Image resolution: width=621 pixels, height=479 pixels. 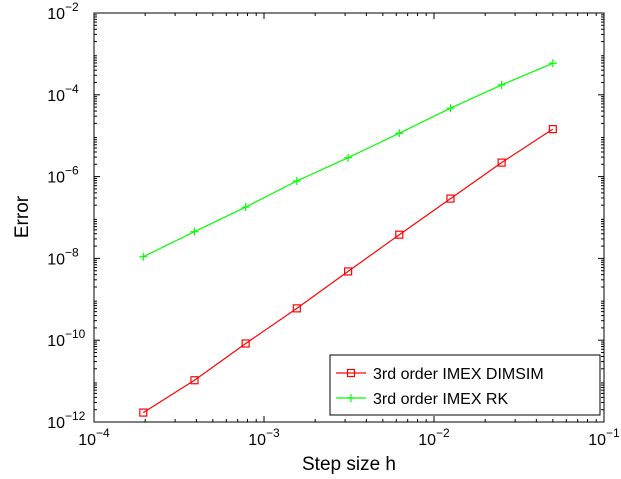 I want to click on legend-marker-rk, so click(x=351, y=398).